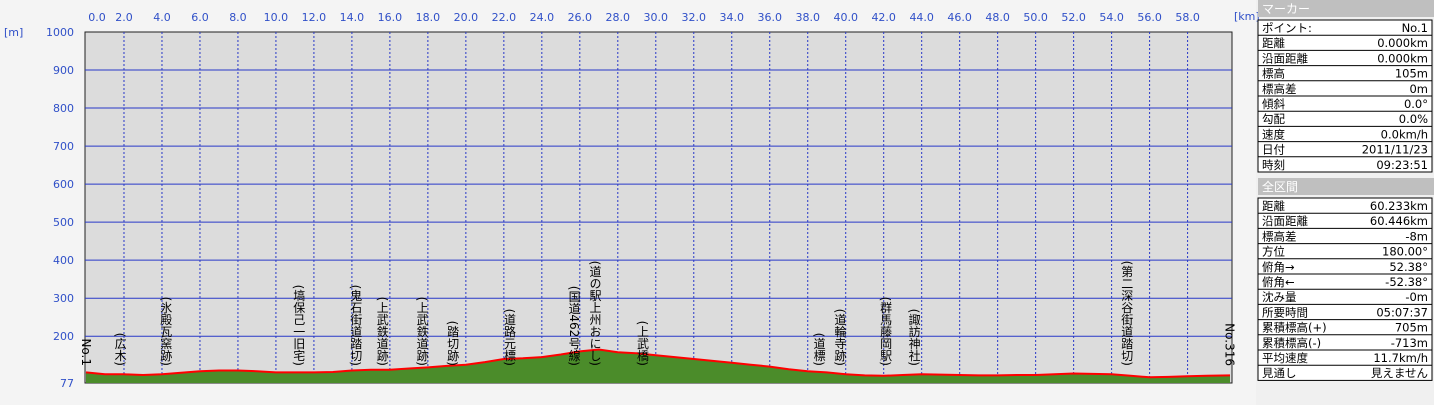 This screenshot has width=1434, height=405. I want to click on row-value: 11.7km/h, so click(1400, 358).